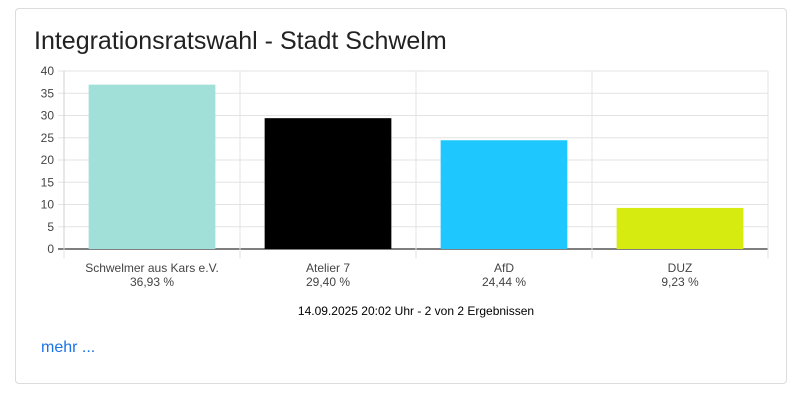 Image resolution: width=800 pixels, height=402 pixels. Describe the element at coordinates (50, 227) in the screenshot. I see `y-tick-label: 5` at that location.